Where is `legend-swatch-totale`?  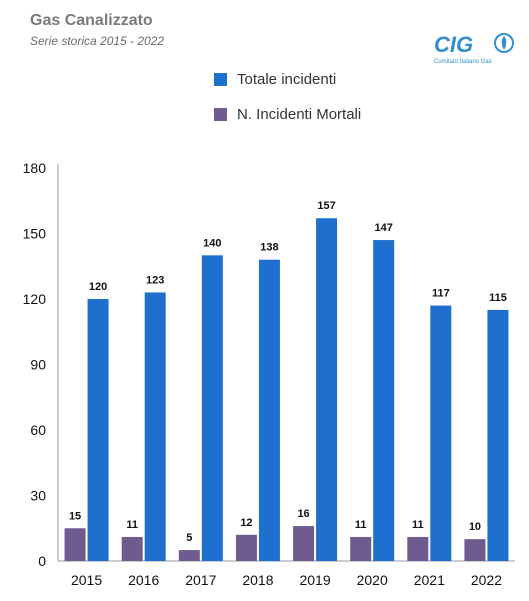
legend-swatch-totale is located at coordinates (220, 79).